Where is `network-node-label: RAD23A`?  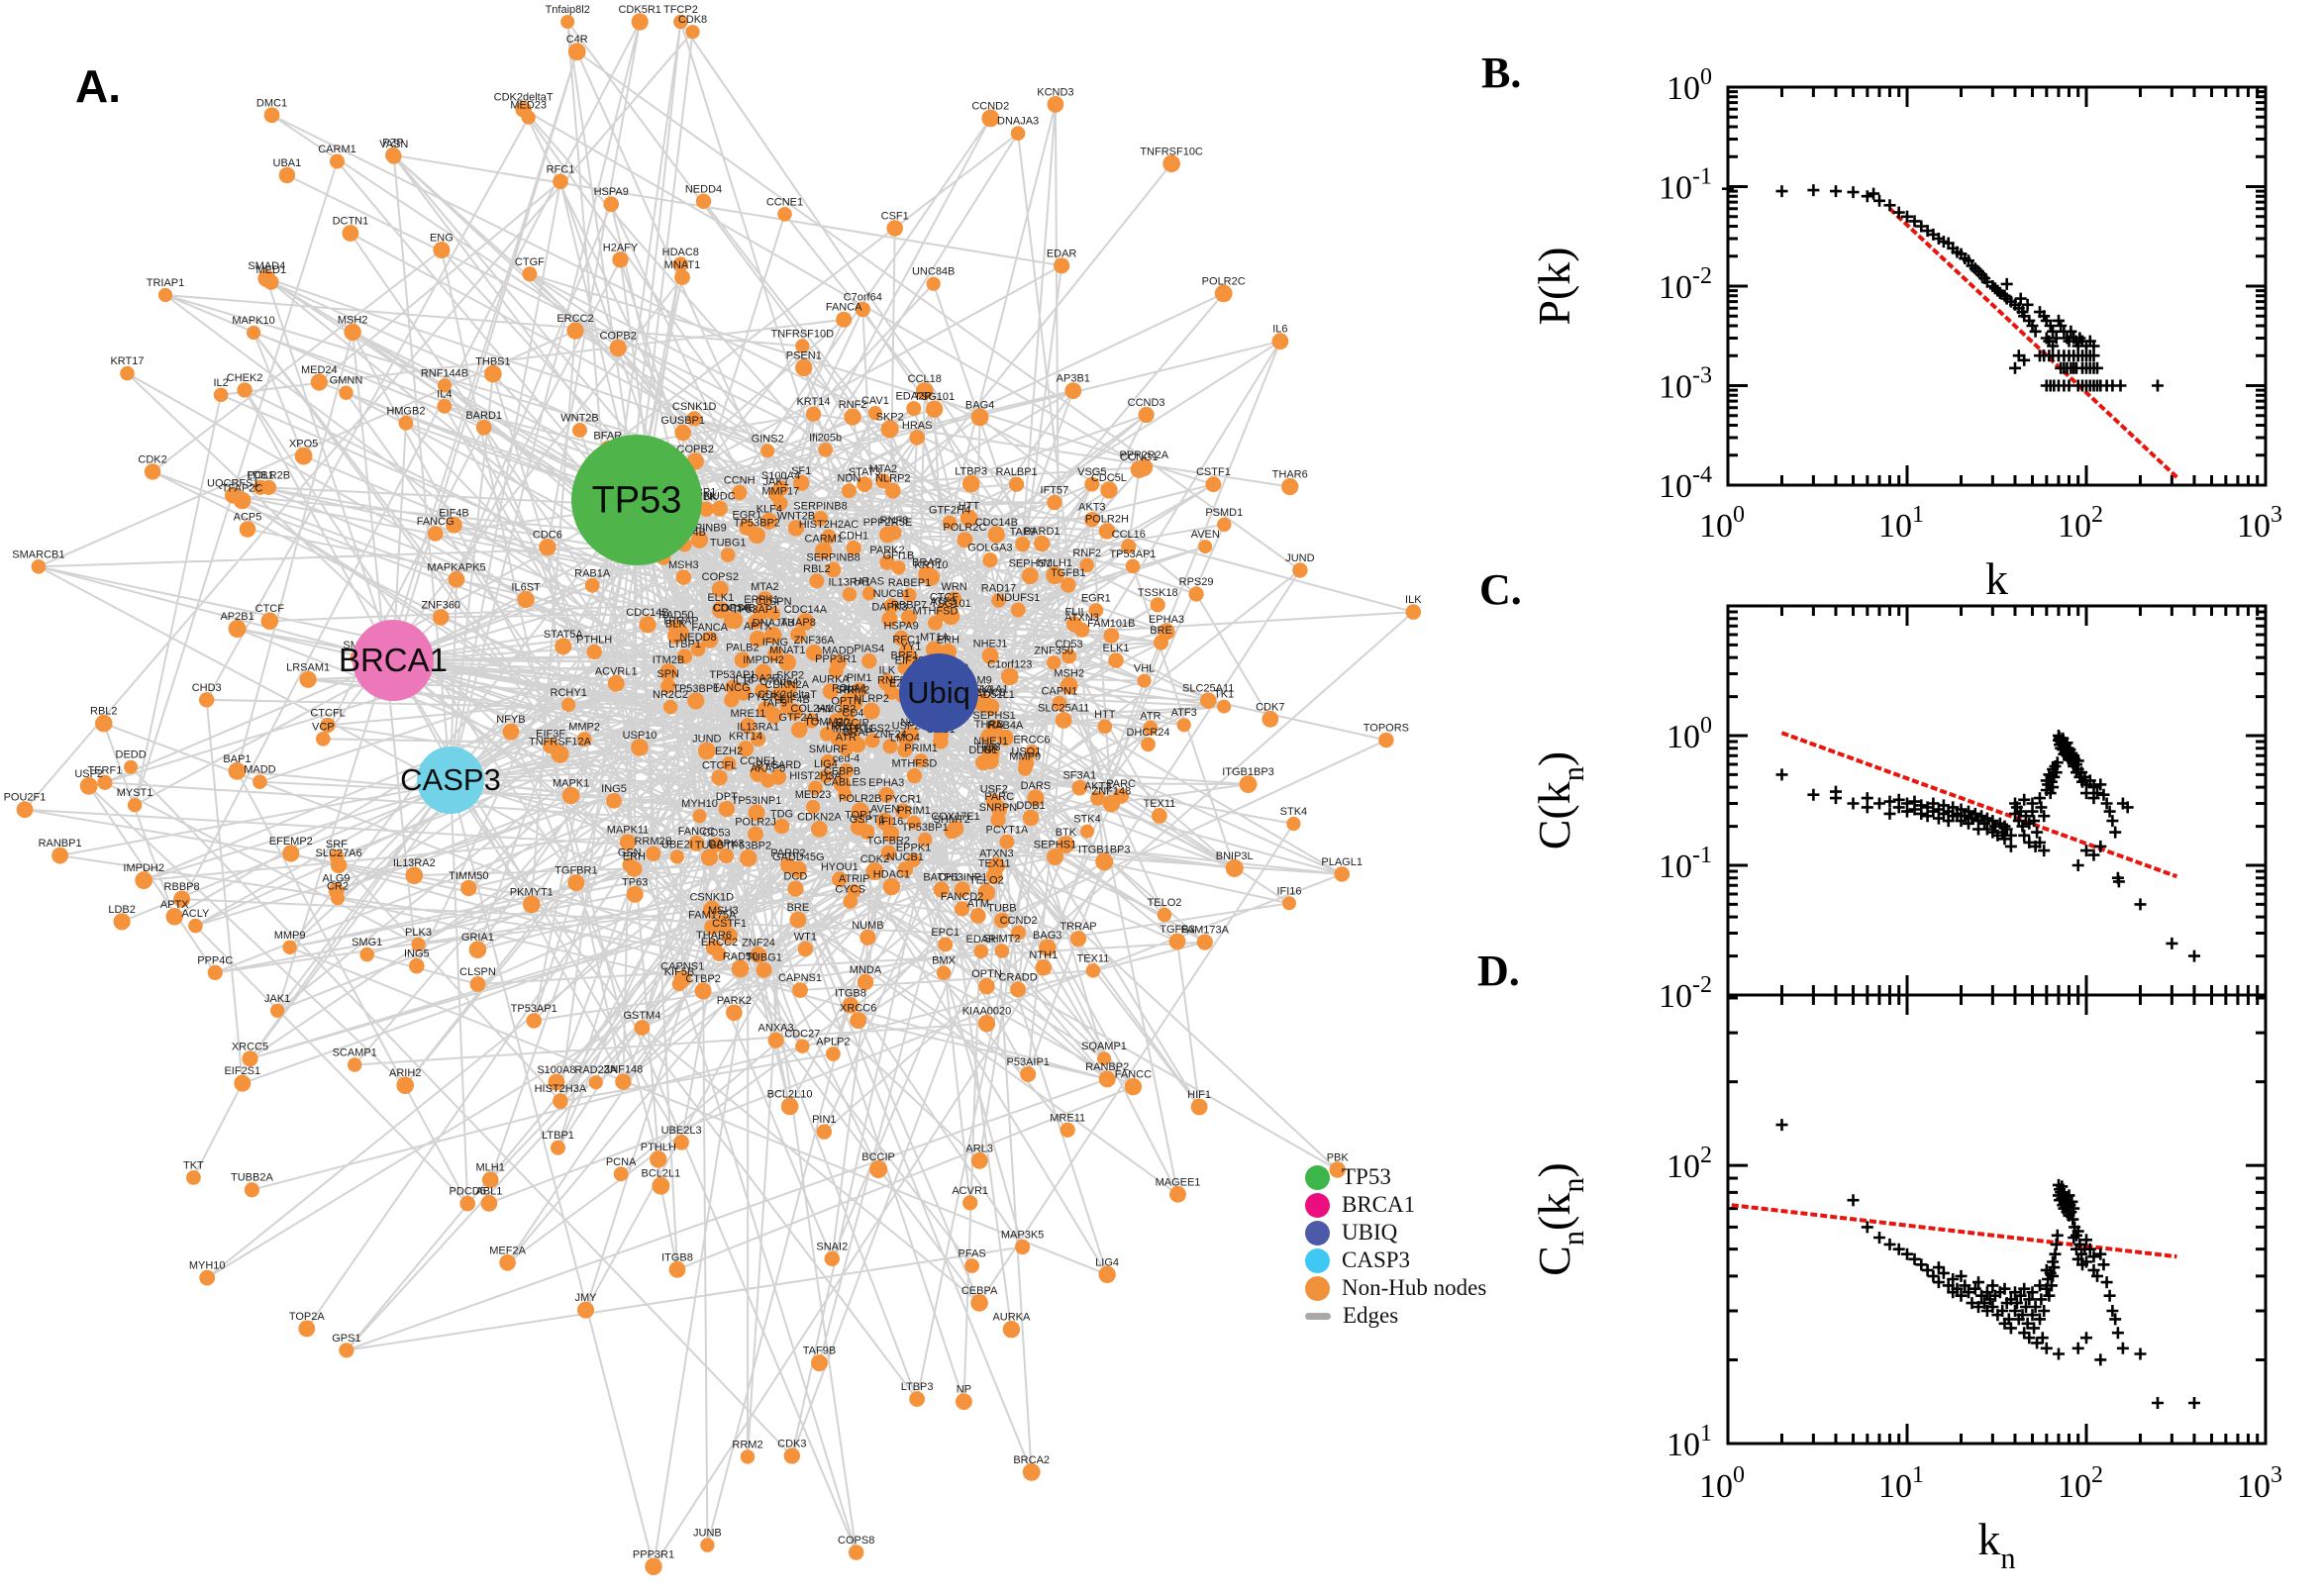 network-node-label: RAD23A is located at coordinates (595, 1070).